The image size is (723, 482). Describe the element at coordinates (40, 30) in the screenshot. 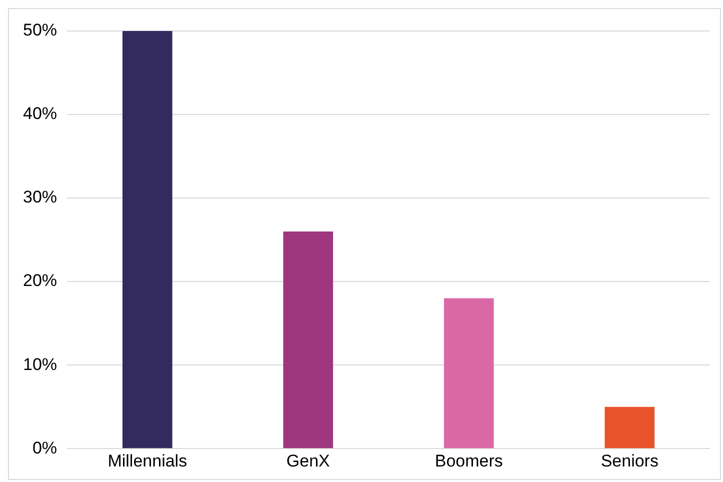

I see `y-tick-label: 50%` at that location.